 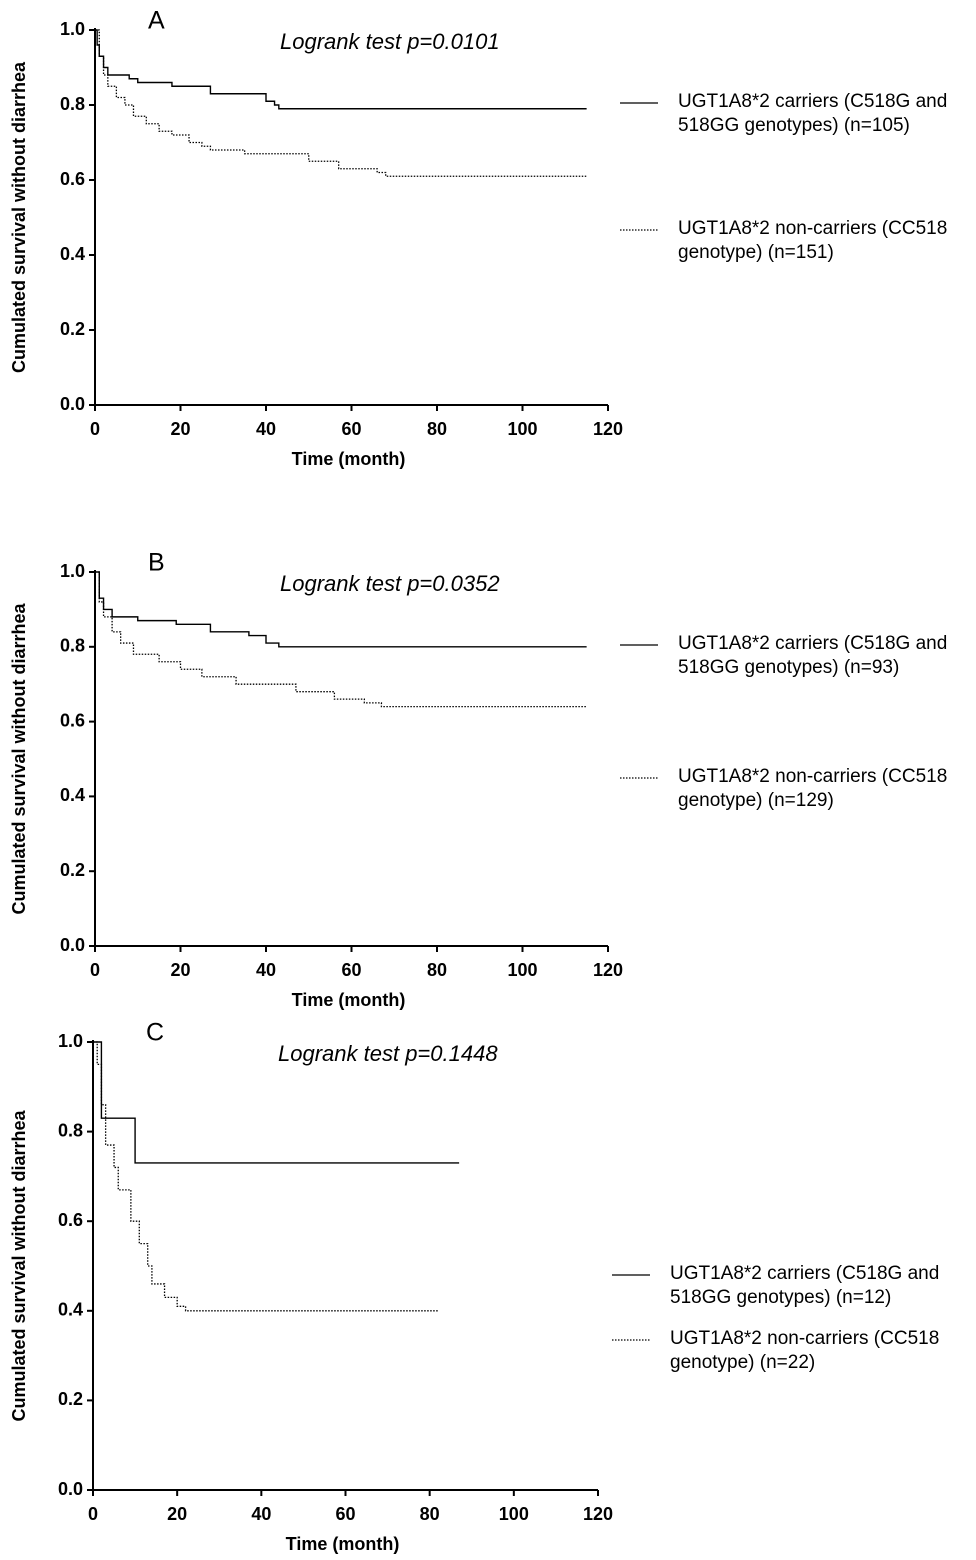 I want to click on panel-label: B, so click(x=156, y=563).